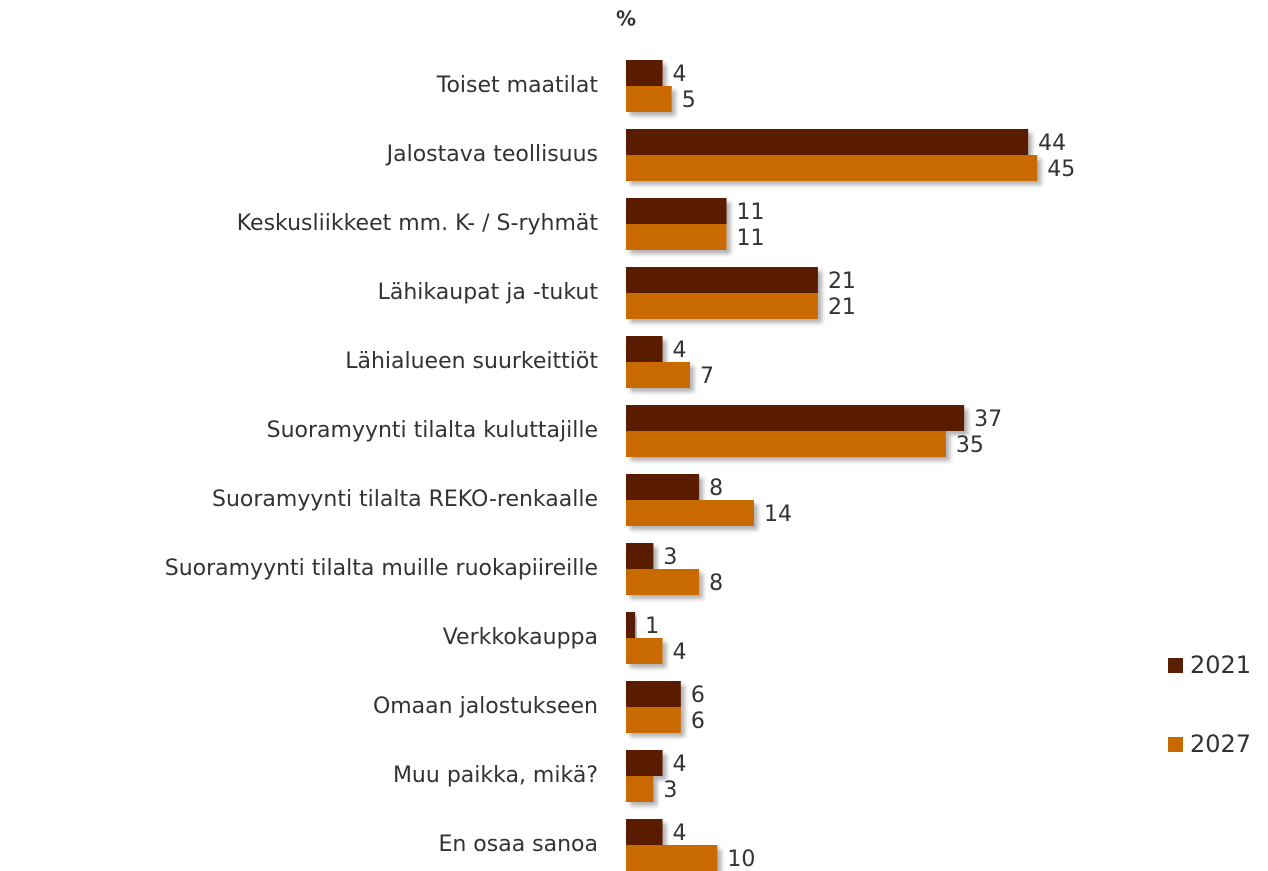 This screenshot has width=1268, height=871. I want to click on value-label: 1, so click(652, 626).